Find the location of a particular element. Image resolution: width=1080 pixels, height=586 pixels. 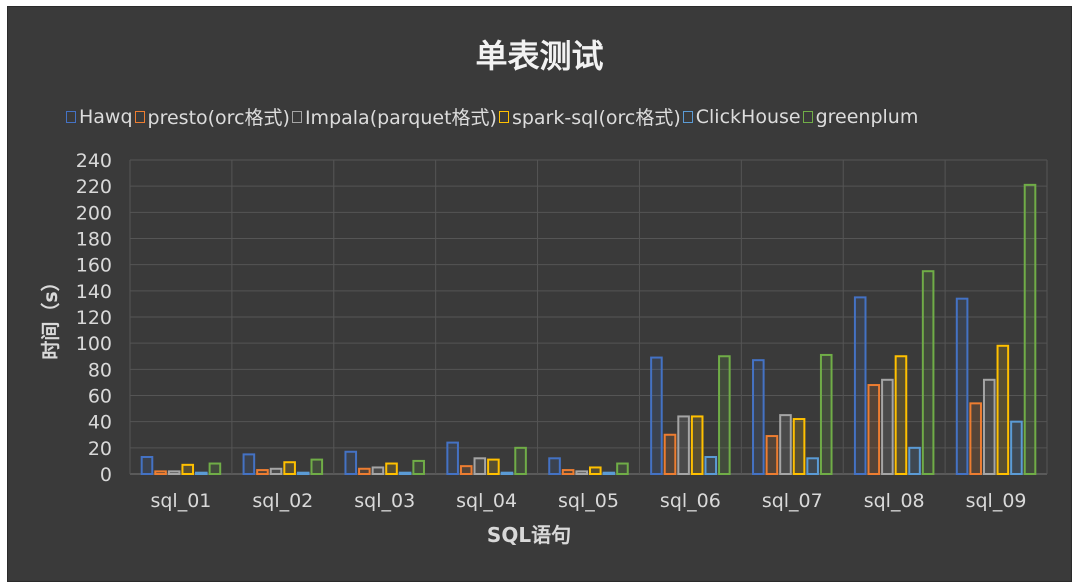

y-tick-label: 0 is located at coordinates (106, 475).